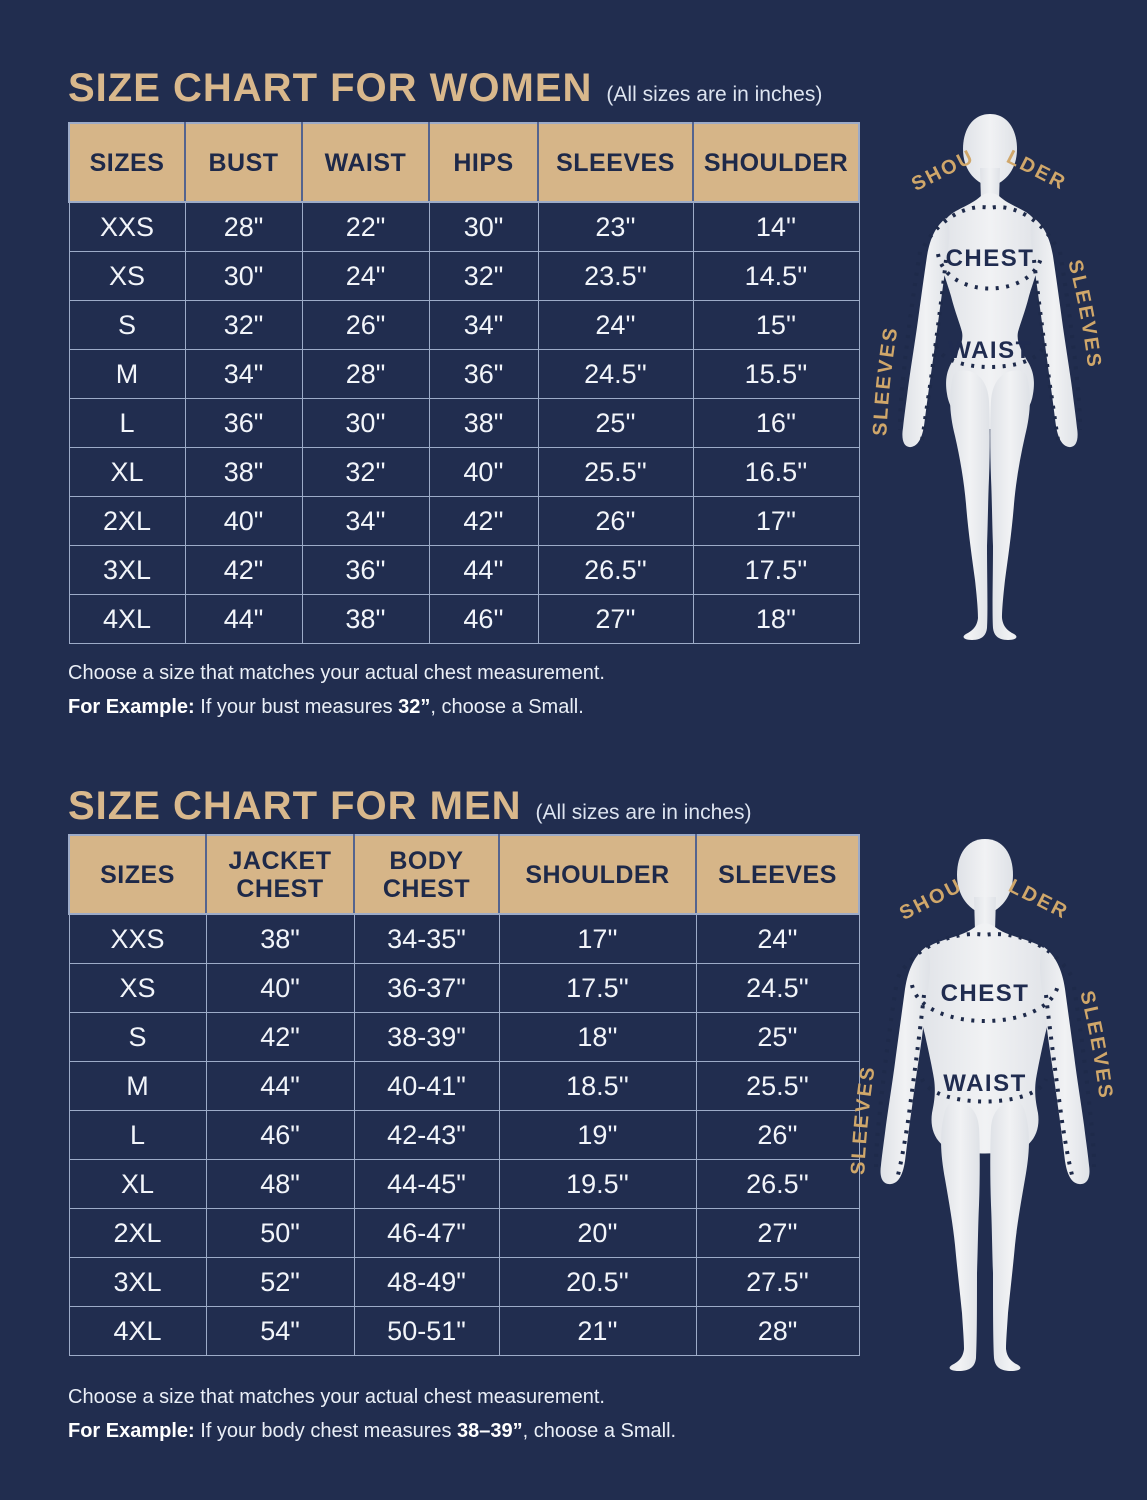  Describe the element at coordinates (426, 1037) in the screenshot. I see `size-cell: 38-39"` at that location.